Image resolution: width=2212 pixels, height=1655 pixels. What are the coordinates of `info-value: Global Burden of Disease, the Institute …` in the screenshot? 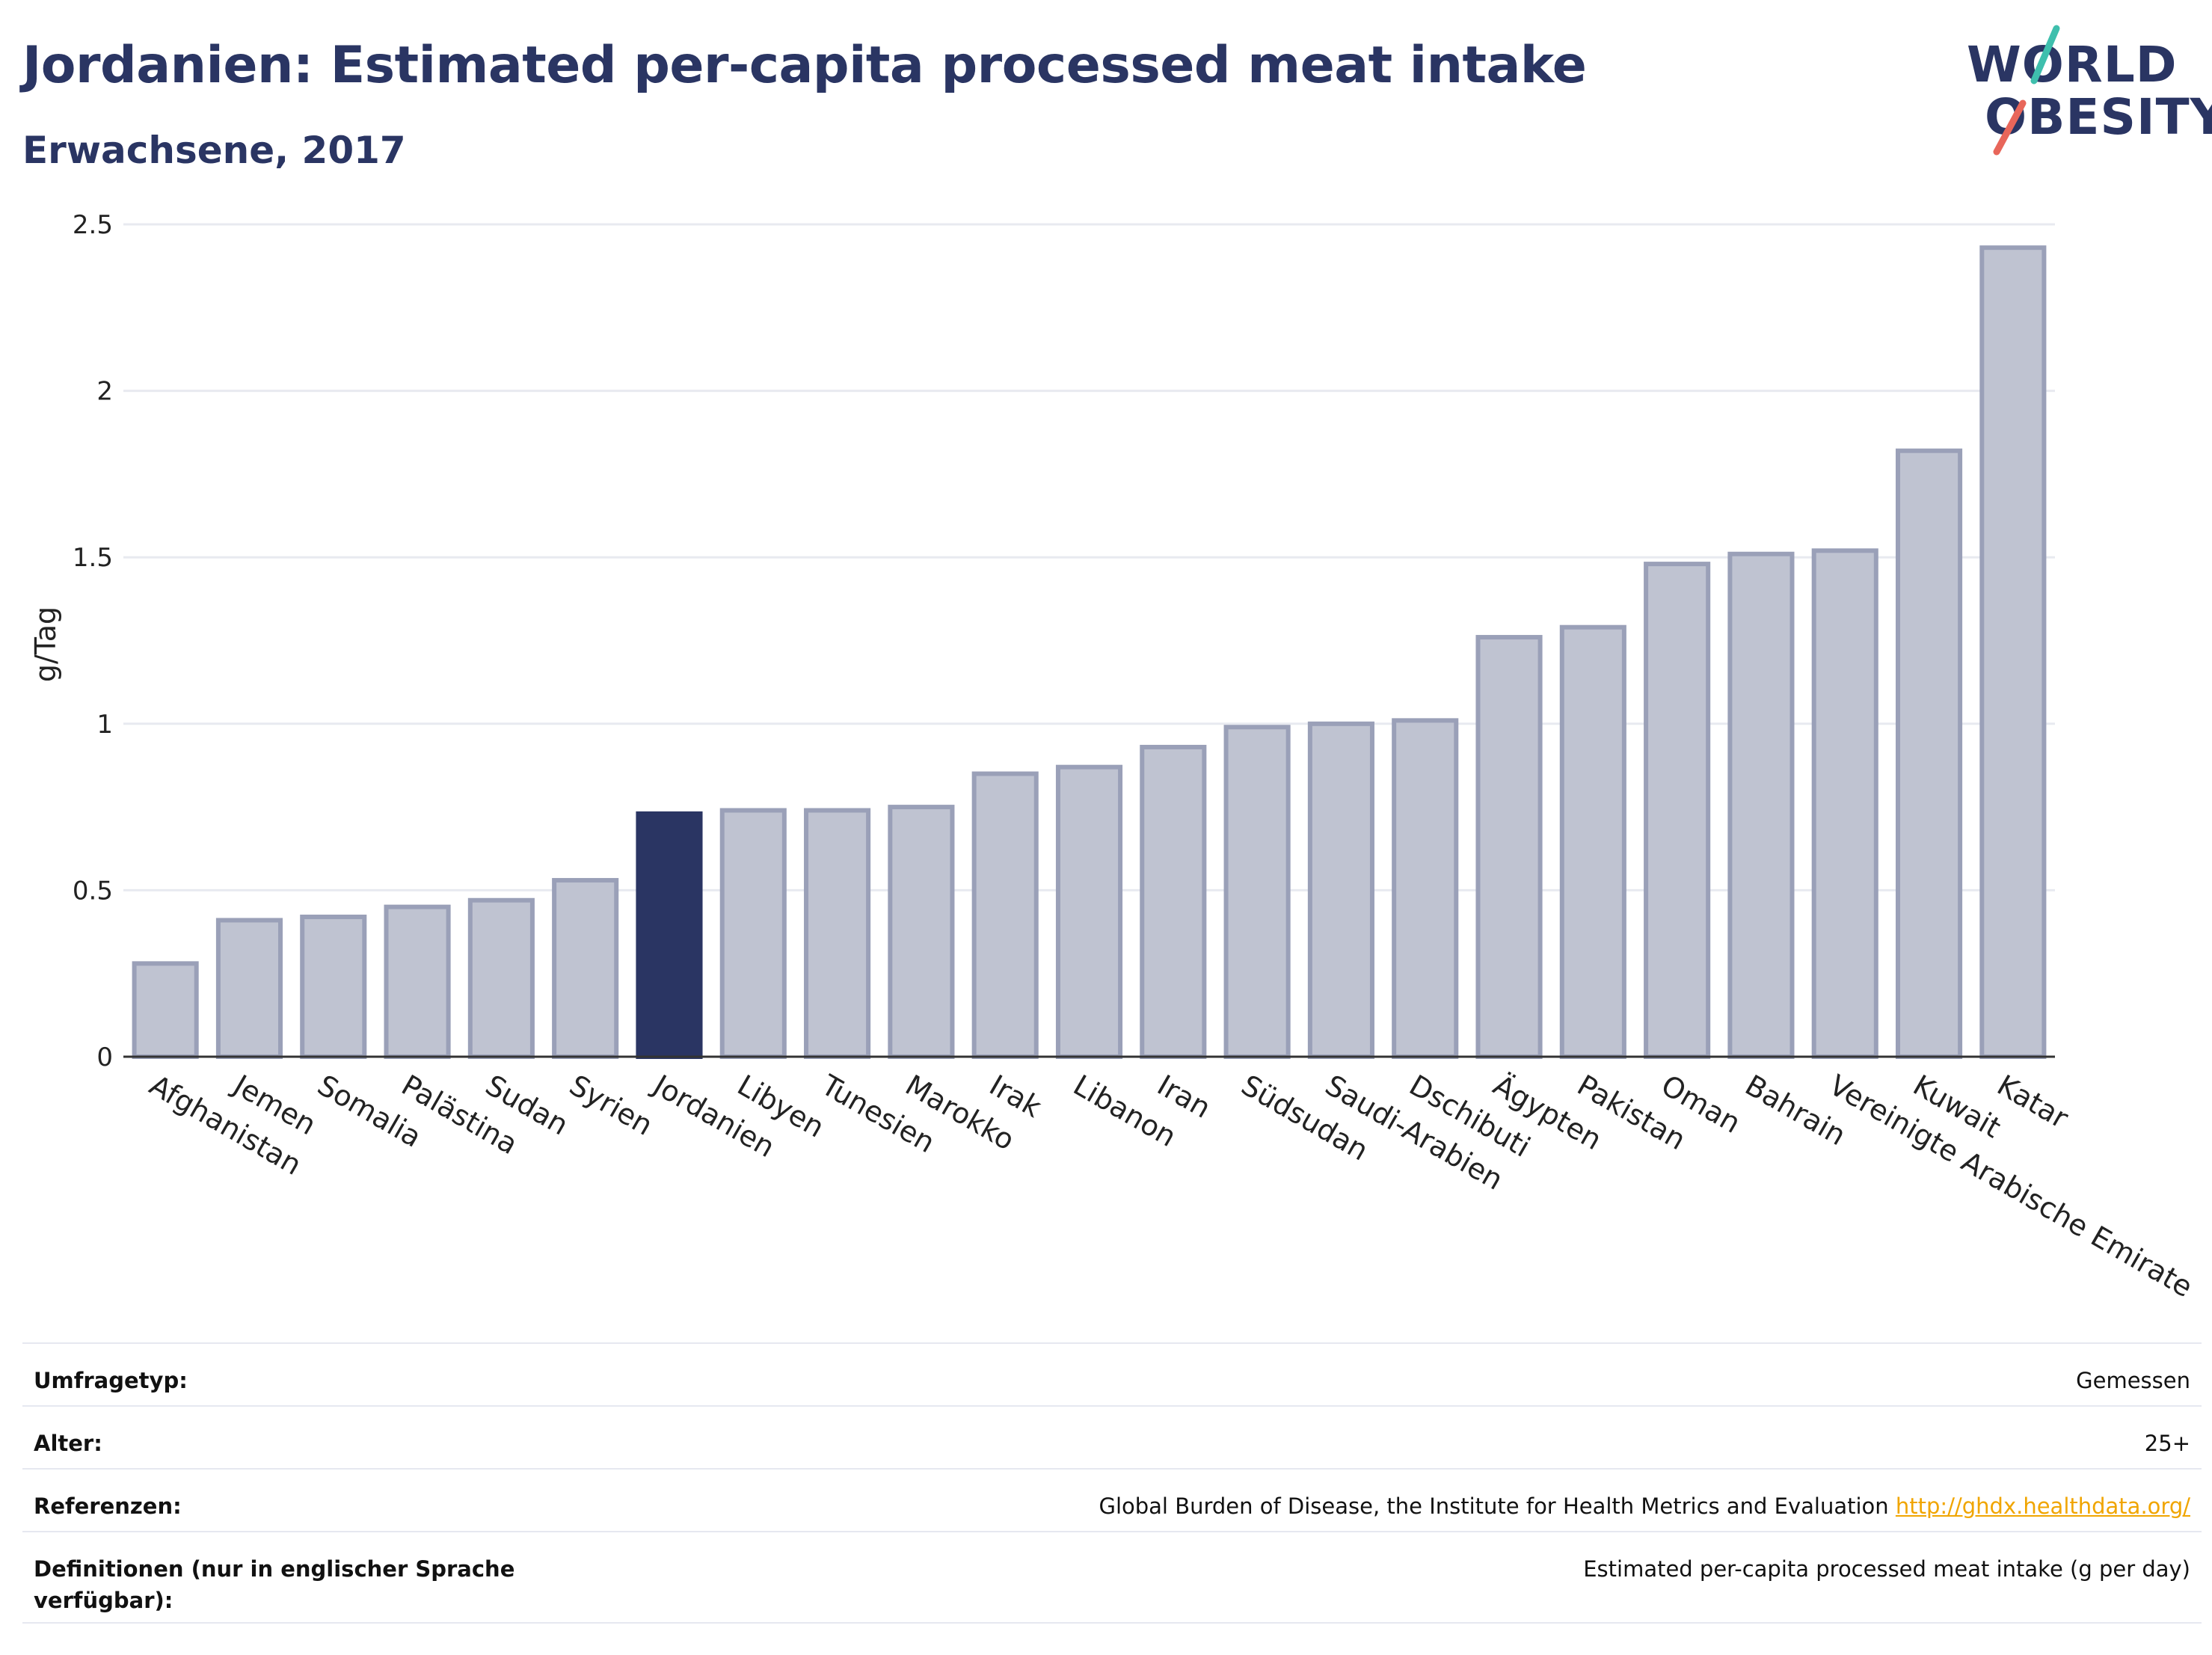 It's located at (1644, 1506).